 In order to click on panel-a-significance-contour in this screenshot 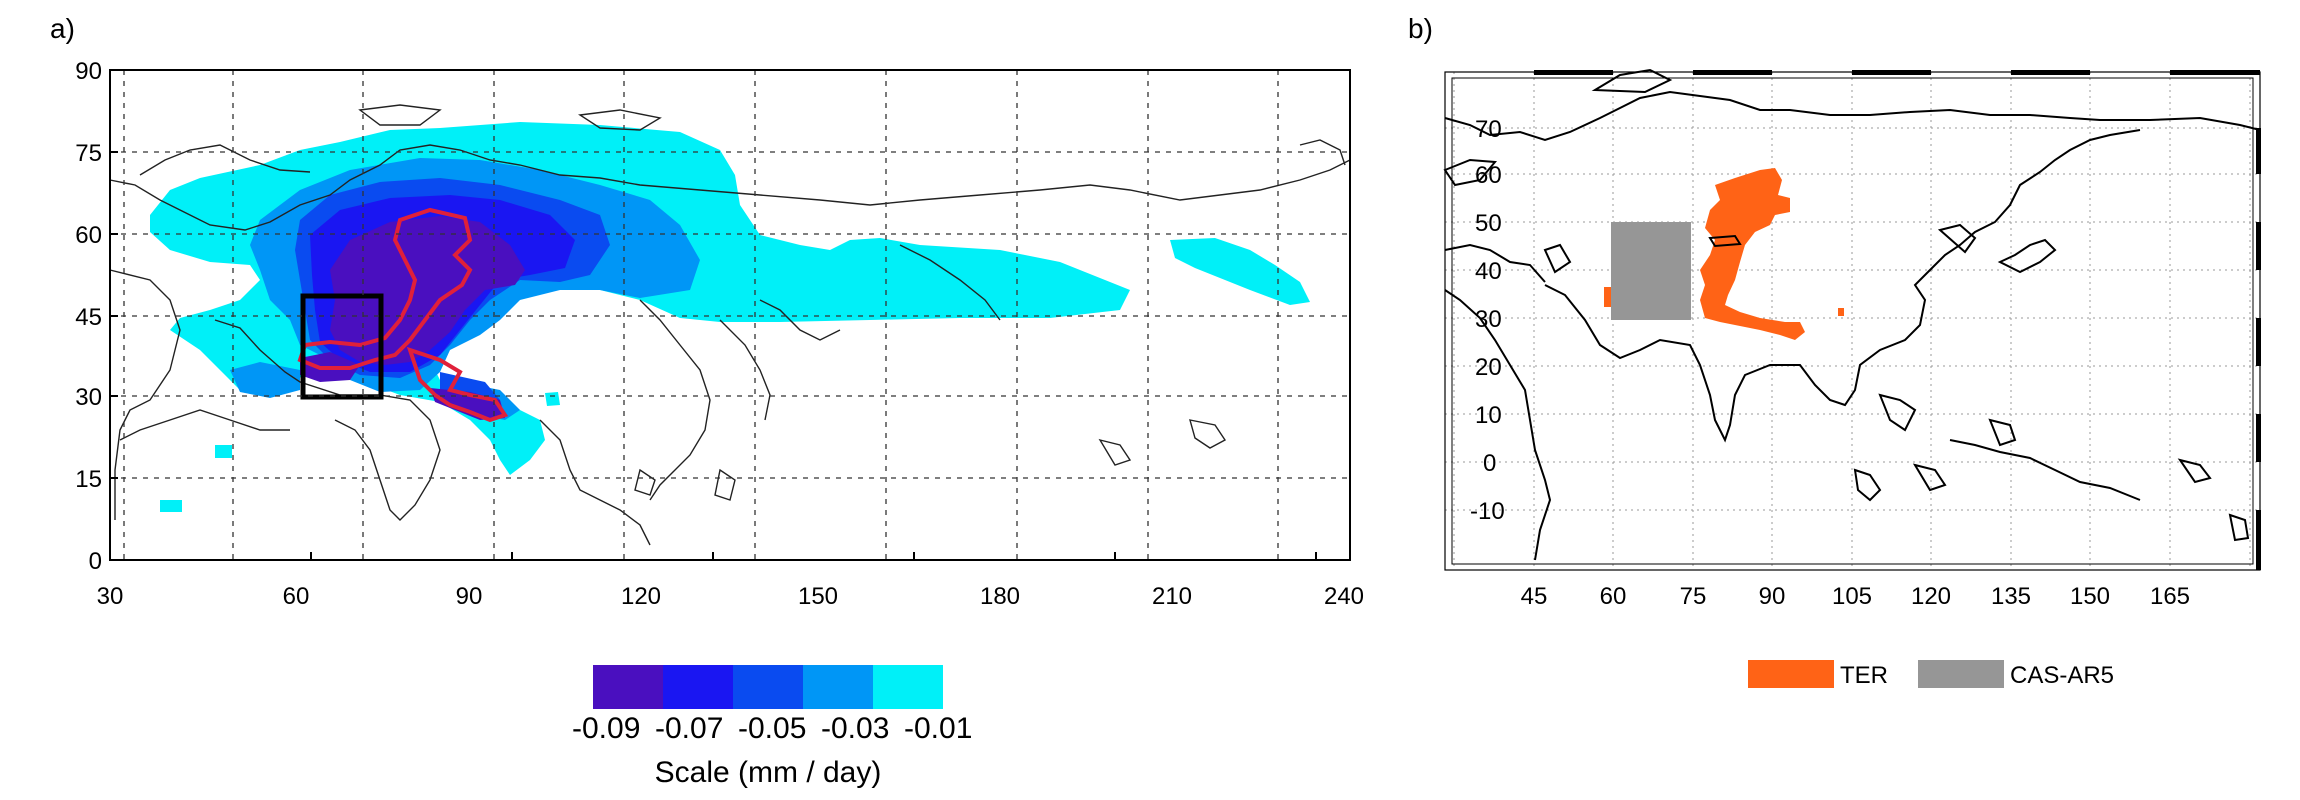, I will do `click(403, 315)`.